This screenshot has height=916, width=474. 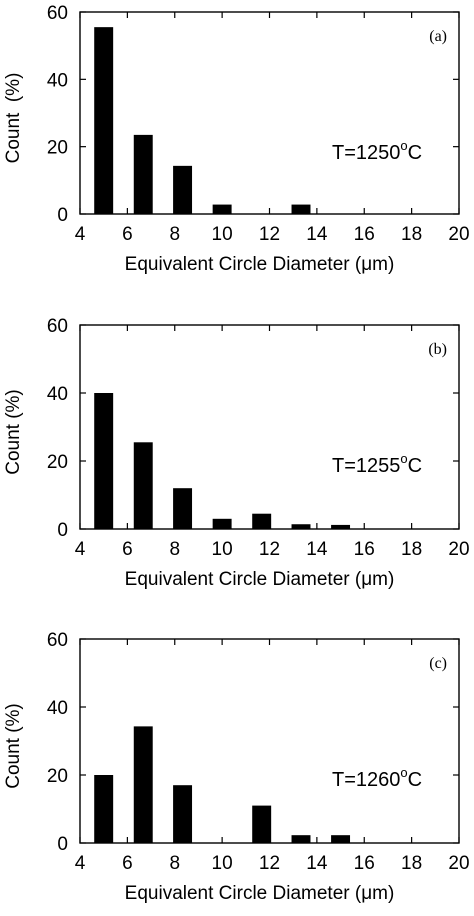 What do you see at coordinates (366, 153) in the screenshot?
I see `temperature-value: T=1250` at bounding box center [366, 153].